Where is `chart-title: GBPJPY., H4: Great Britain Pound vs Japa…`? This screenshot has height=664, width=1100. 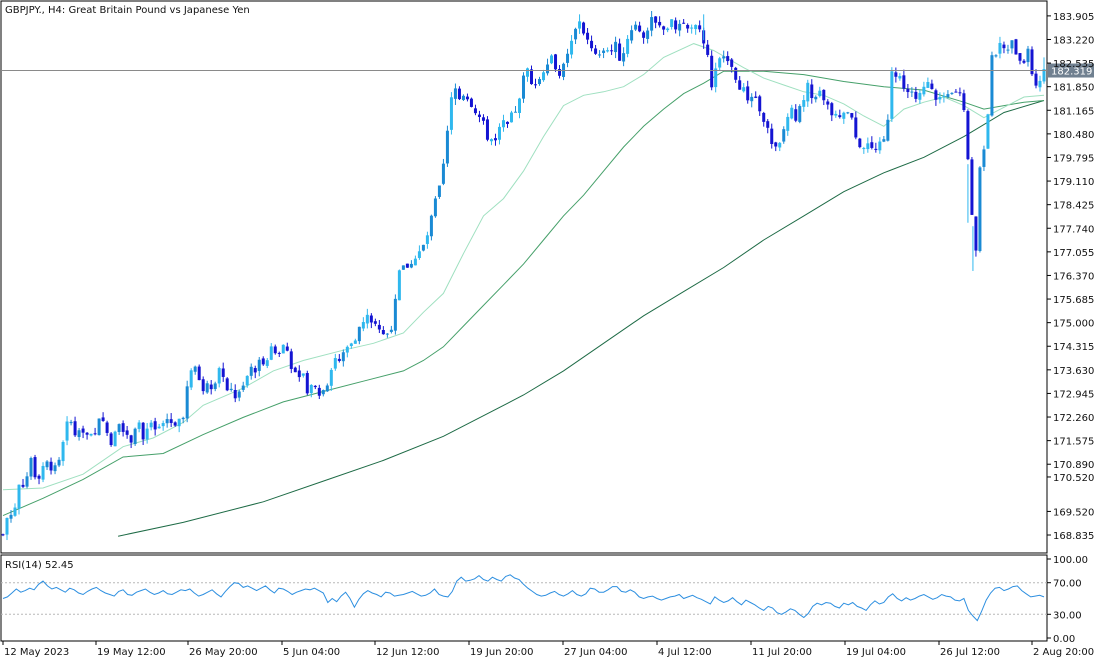
chart-title: GBPJPY., H4: Great Britain Pound vs Japa… is located at coordinates (127, 10).